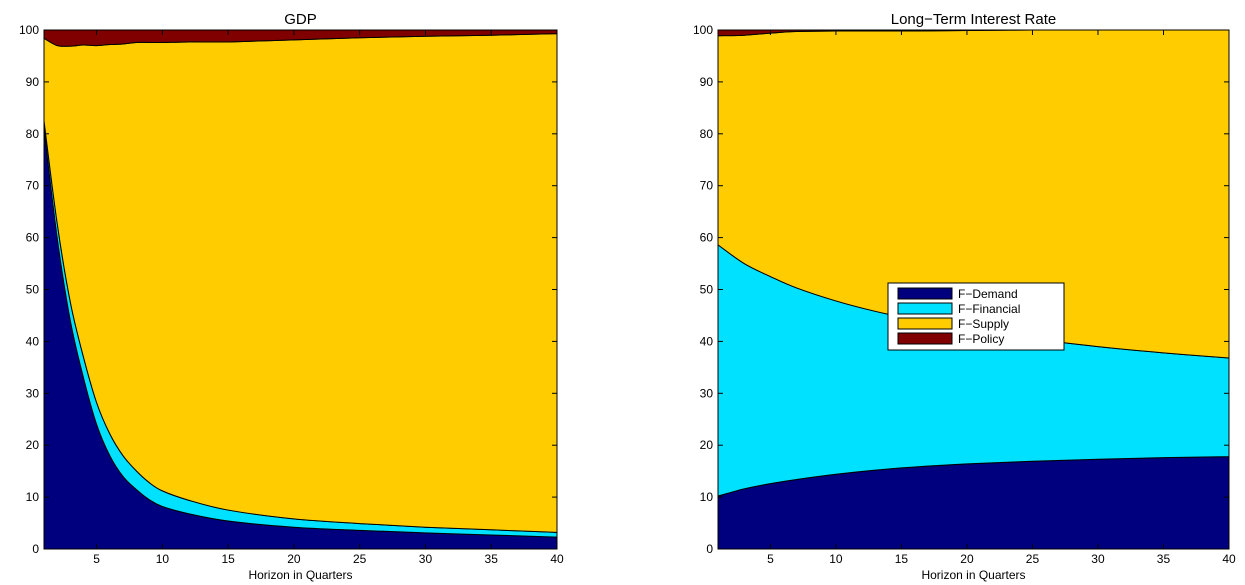 This screenshot has height=585, width=1245. What do you see at coordinates (974, 19) in the screenshot?
I see `chart-title: Long−Term Interest Rate` at bounding box center [974, 19].